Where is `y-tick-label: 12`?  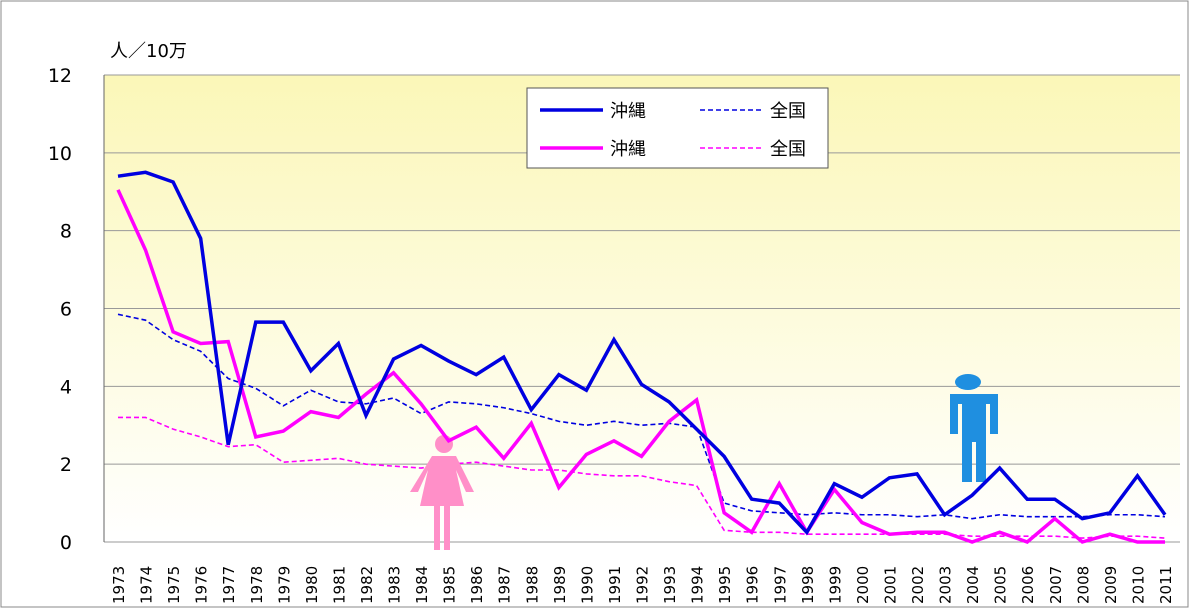
y-tick-label: 12 is located at coordinates (60, 76).